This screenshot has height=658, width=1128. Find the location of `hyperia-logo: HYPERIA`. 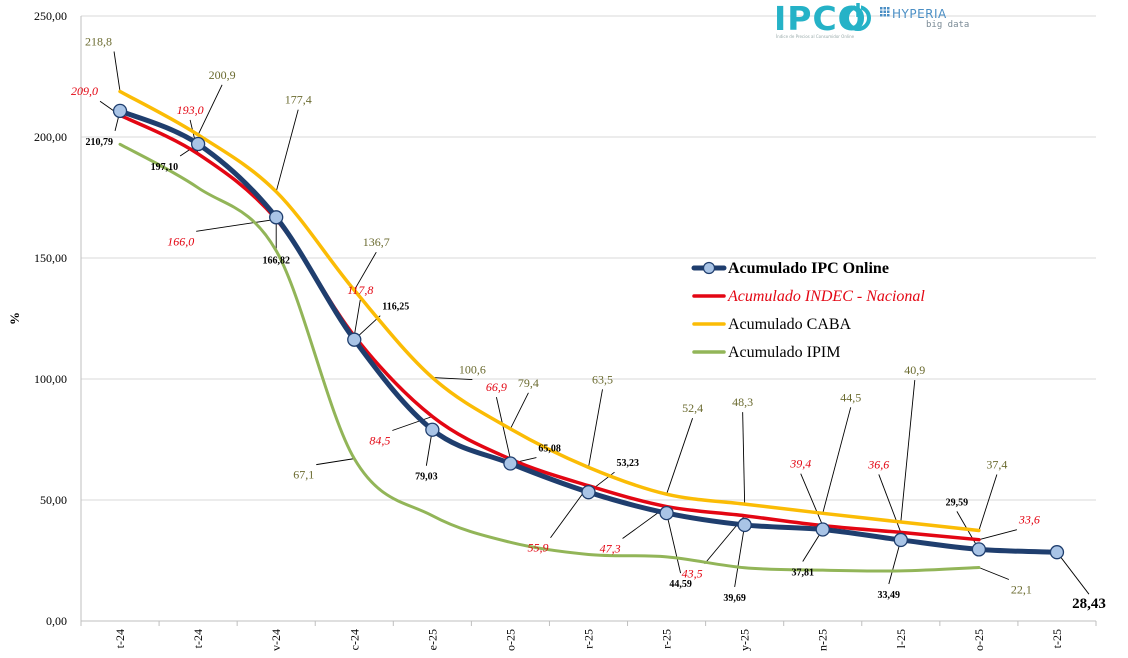

hyperia-logo: HYPERIA is located at coordinates (919, 14).